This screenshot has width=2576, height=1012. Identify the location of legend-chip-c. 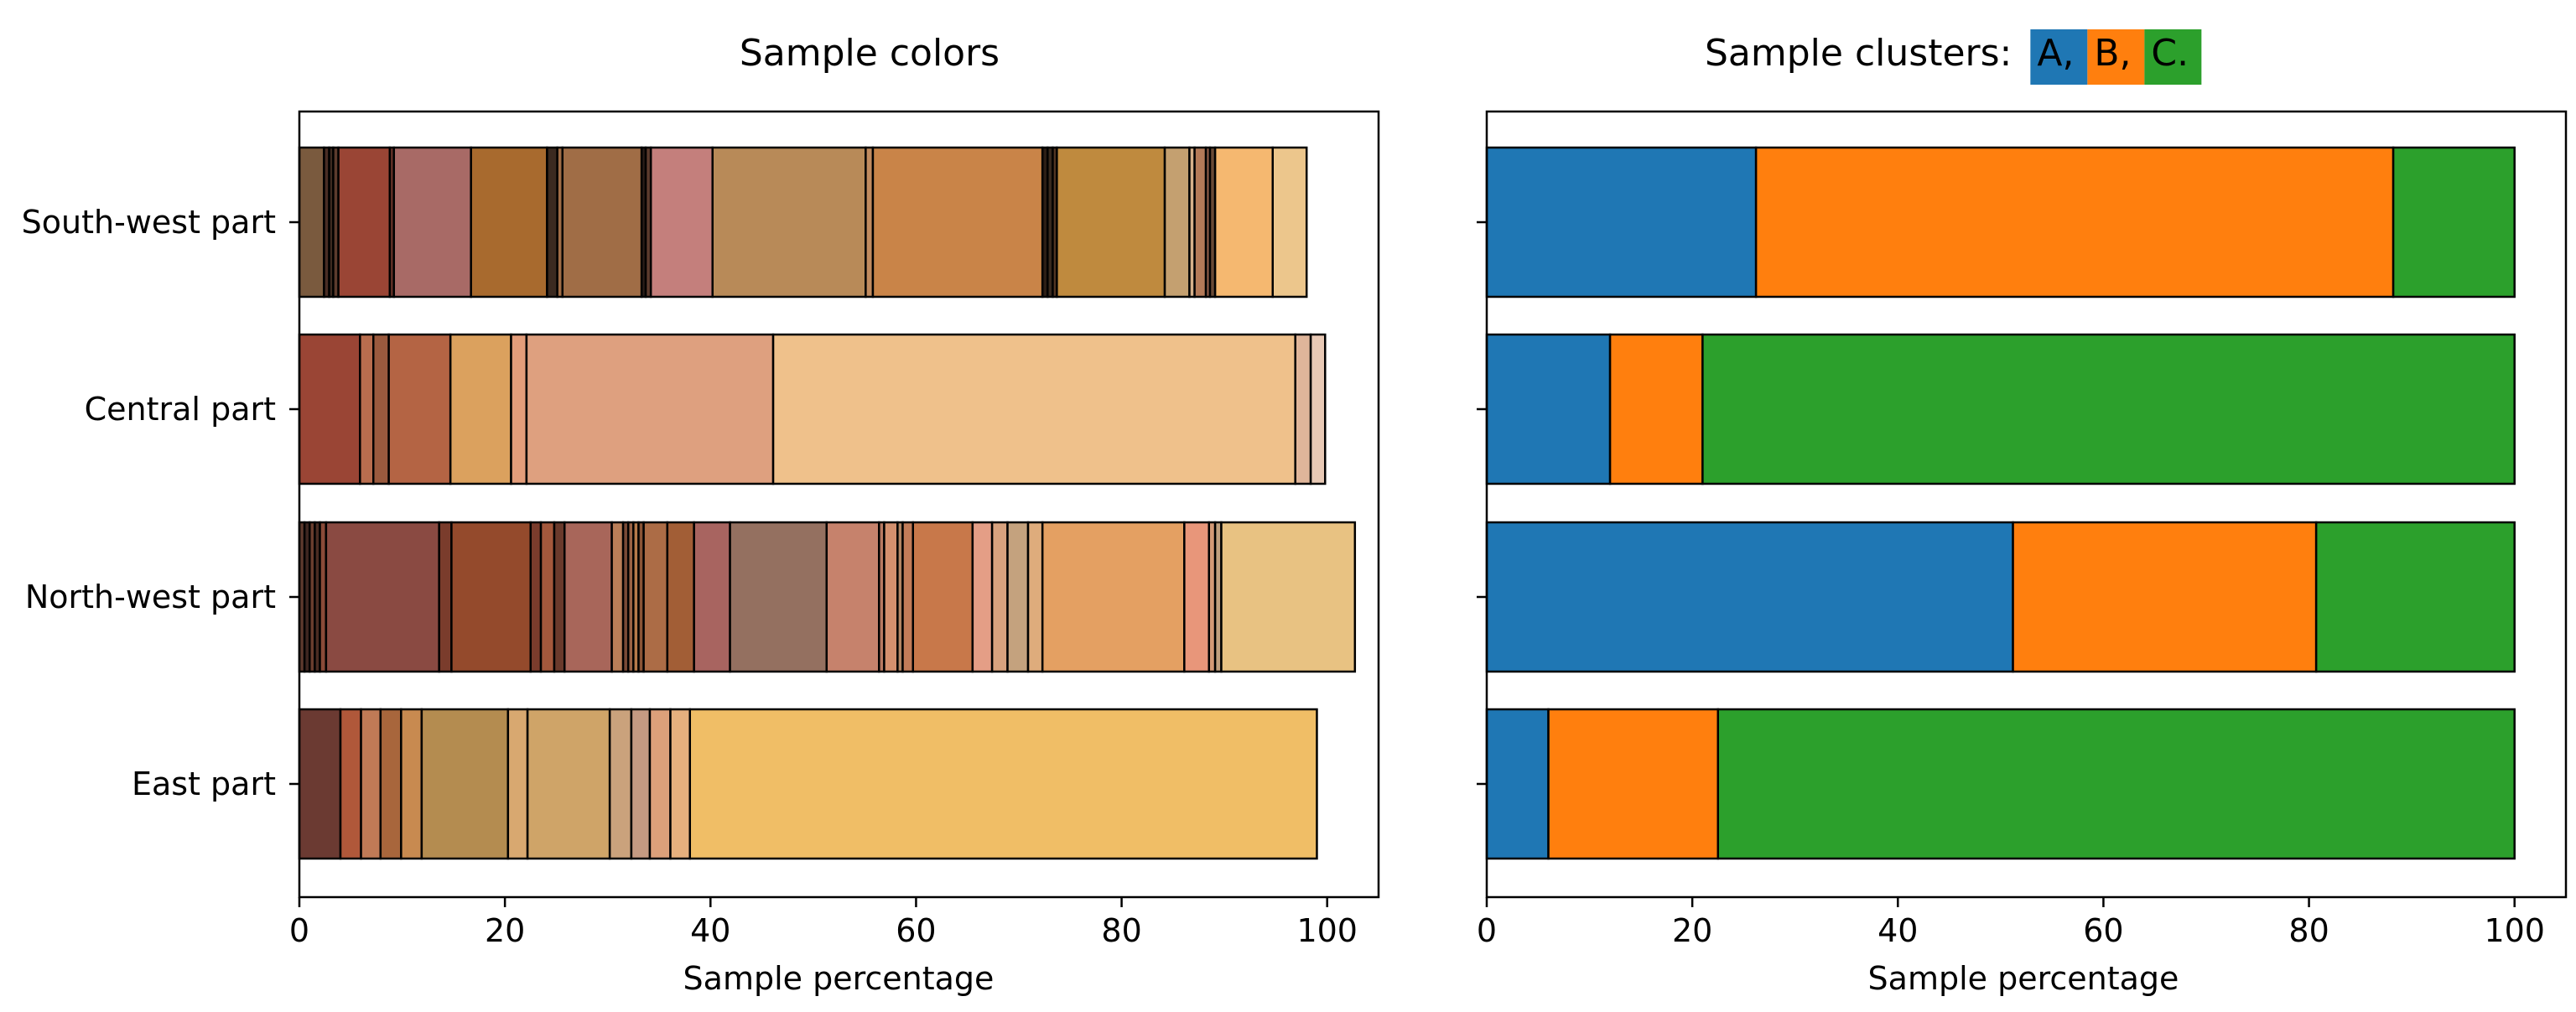
(2173, 57).